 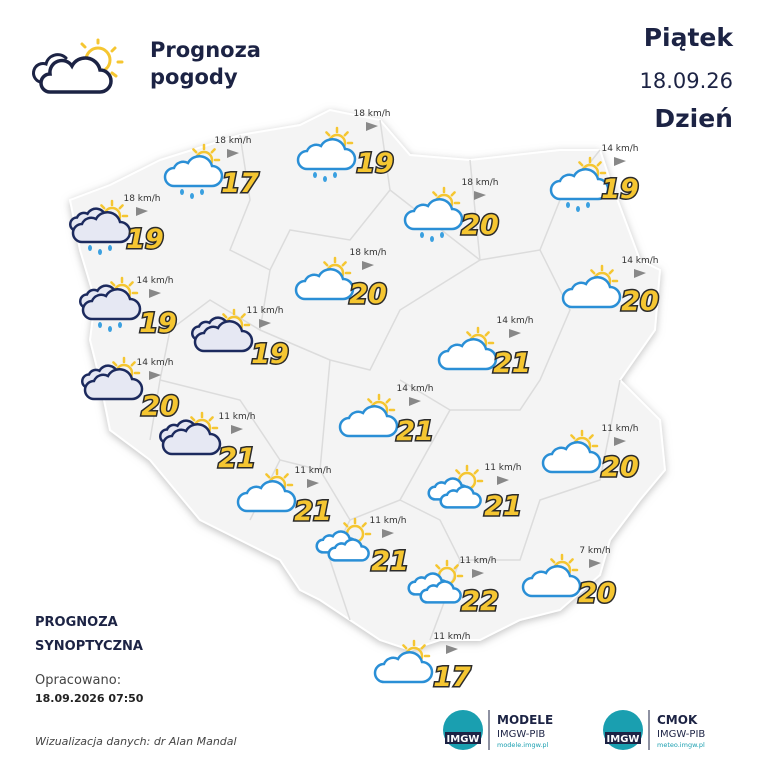 I want to click on temperature: 17, so click(x=240, y=183).